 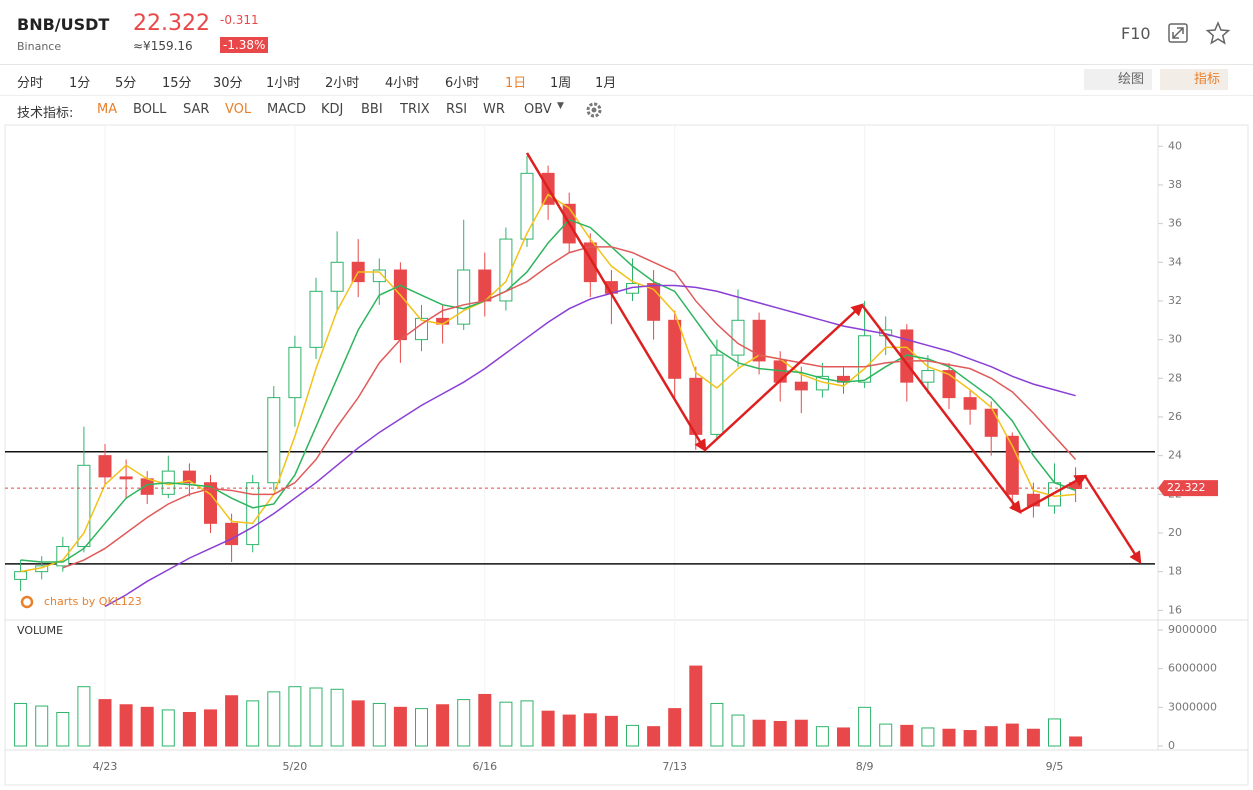 I want to click on watermark: charts by QKL123, so click(x=93, y=601).